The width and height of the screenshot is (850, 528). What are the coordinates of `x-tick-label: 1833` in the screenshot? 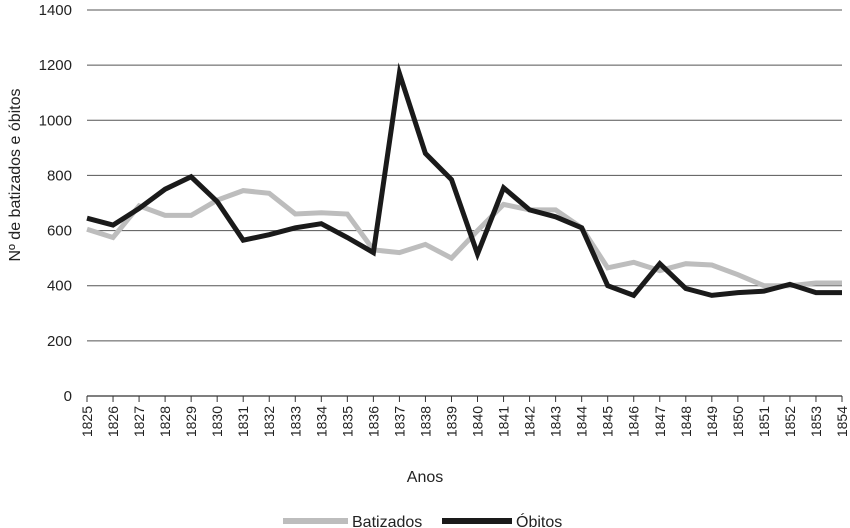 It's located at (295, 421).